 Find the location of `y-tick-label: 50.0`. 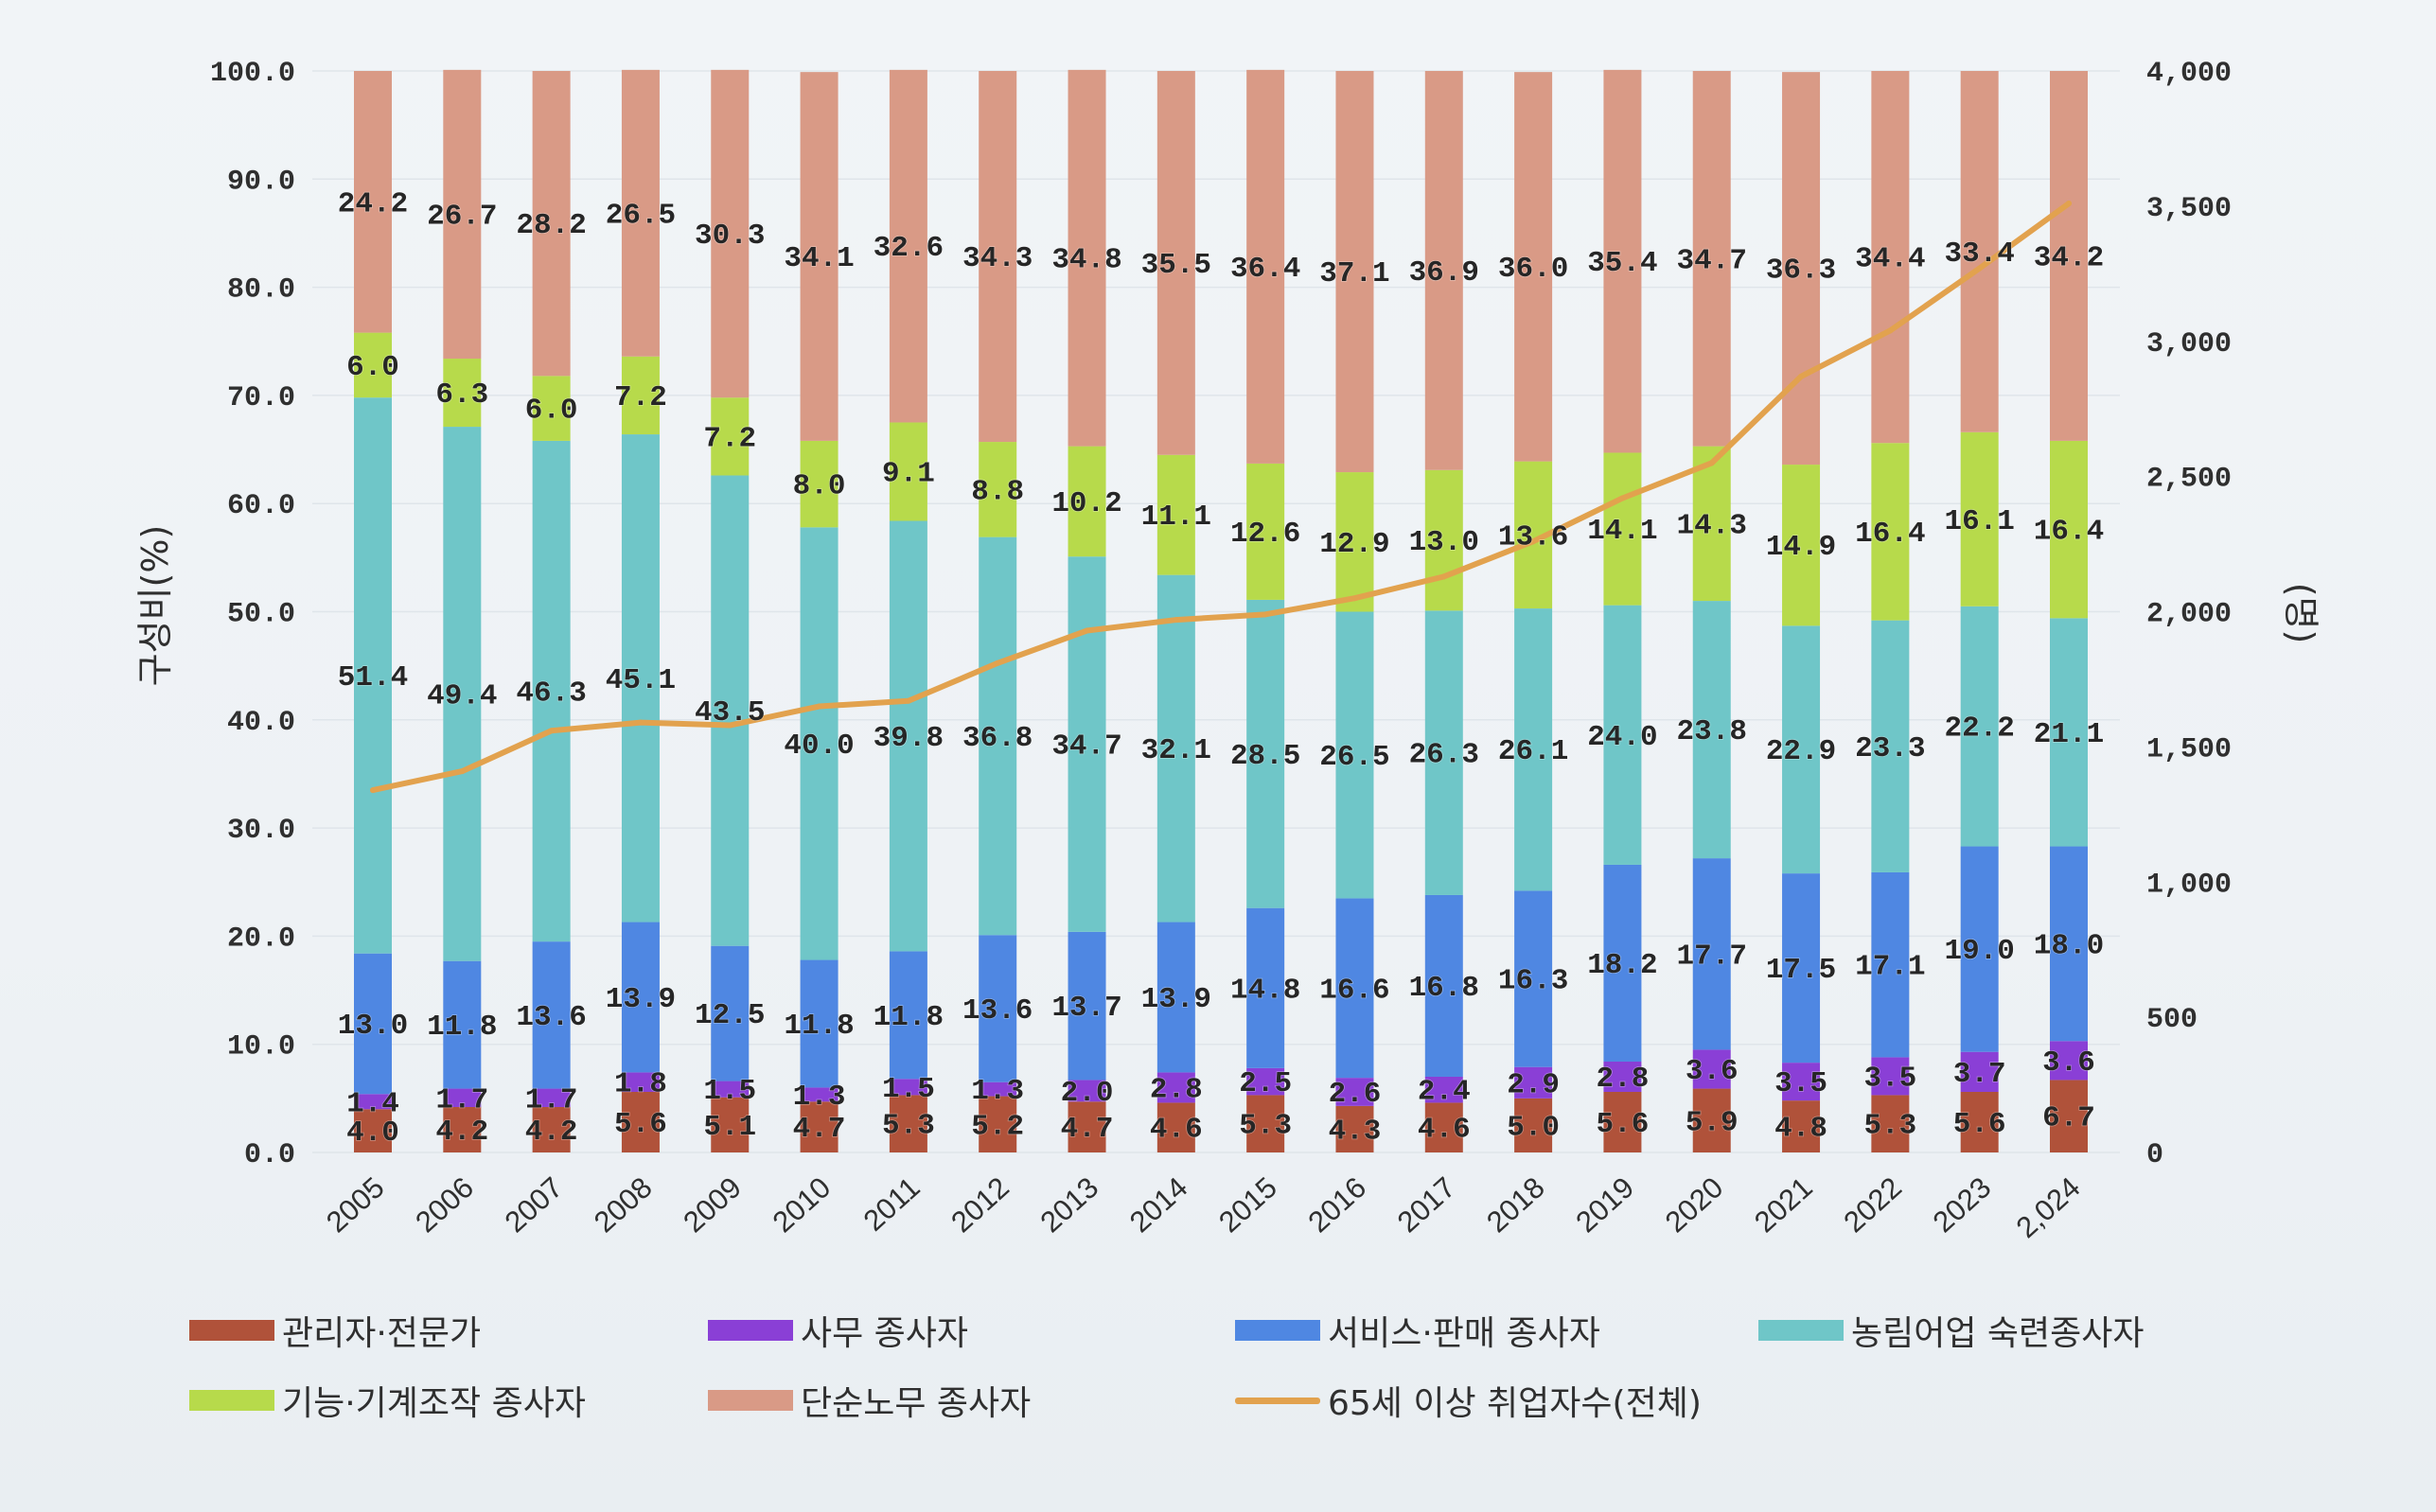

y-tick-label: 50.0 is located at coordinates (261, 615).